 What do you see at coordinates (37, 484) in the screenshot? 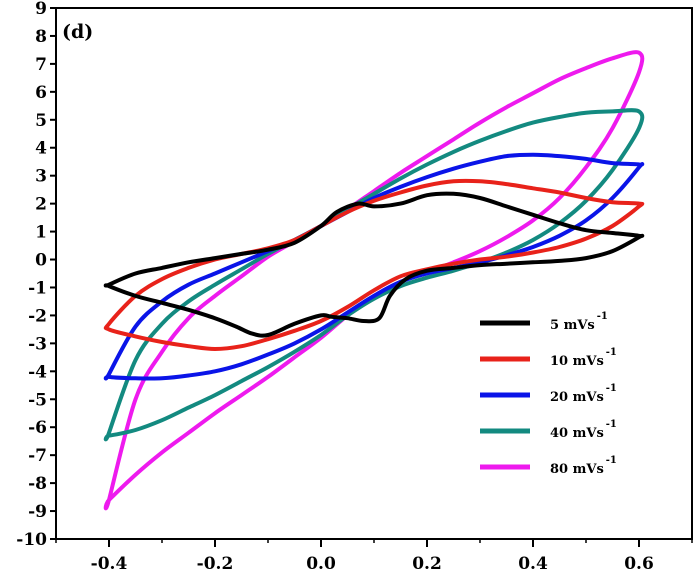
I see `y-tick-label: -8` at bounding box center [37, 484].